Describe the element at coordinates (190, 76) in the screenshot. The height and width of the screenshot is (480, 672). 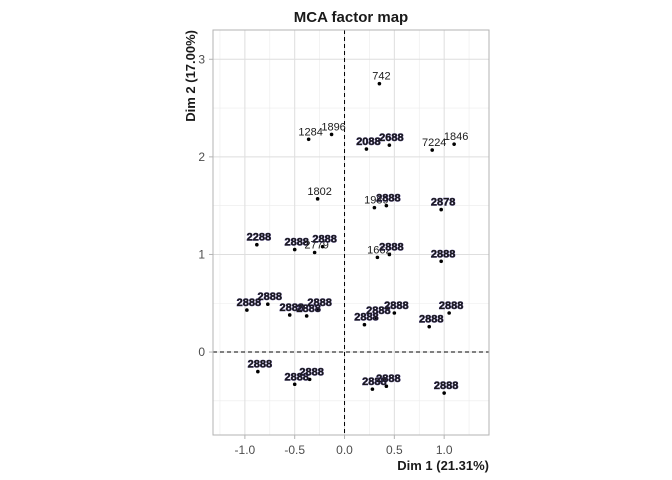
I see `y-axis-label: Dim 2 (17.00%)` at that location.